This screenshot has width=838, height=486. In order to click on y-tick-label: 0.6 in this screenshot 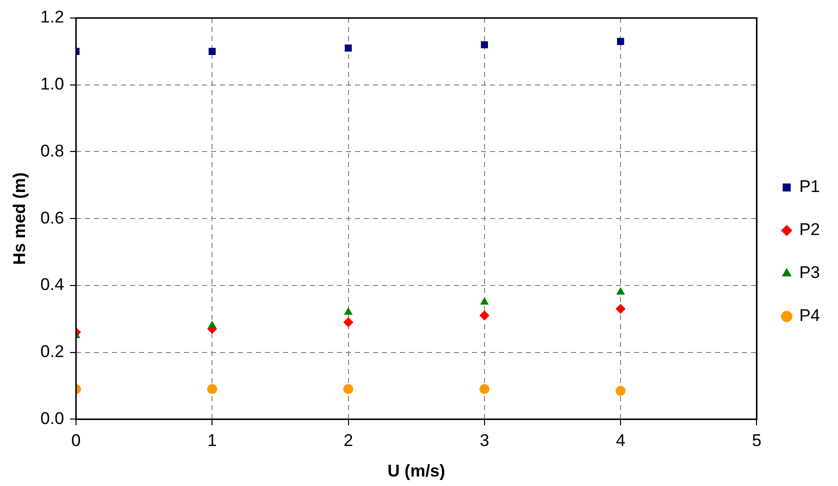, I will do `click(52, 218)`.